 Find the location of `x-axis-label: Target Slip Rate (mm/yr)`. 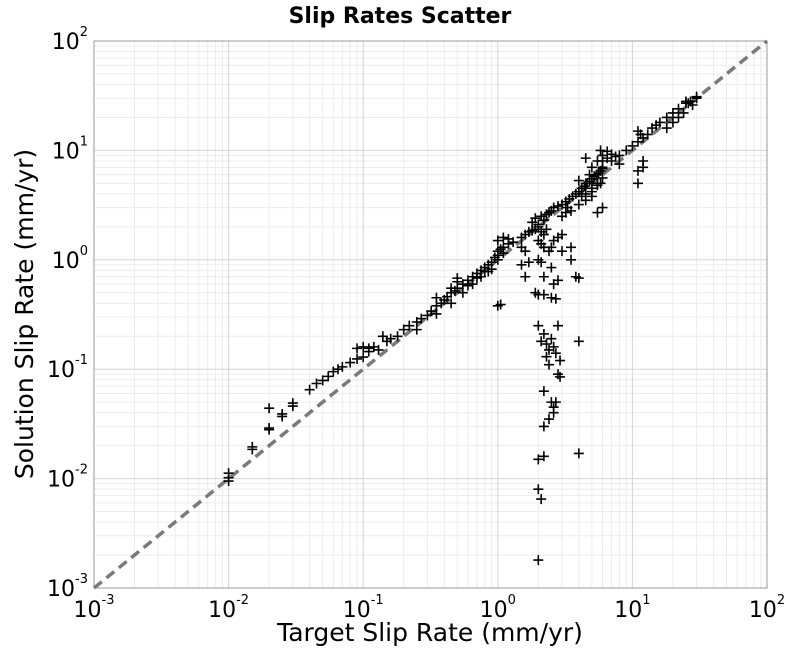

x-axis-label: Target Slip Rate (mm/yr) is located at coordinates (429, 632).